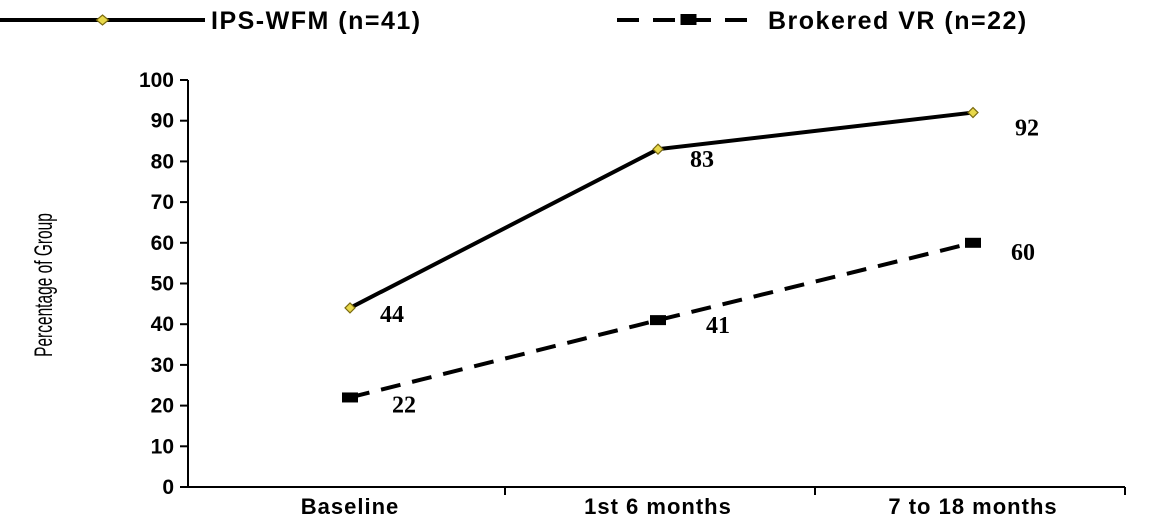  Describe the element at coordinates (162, 243) in the screenshot. I see `y-tick-label: 60` at that location.